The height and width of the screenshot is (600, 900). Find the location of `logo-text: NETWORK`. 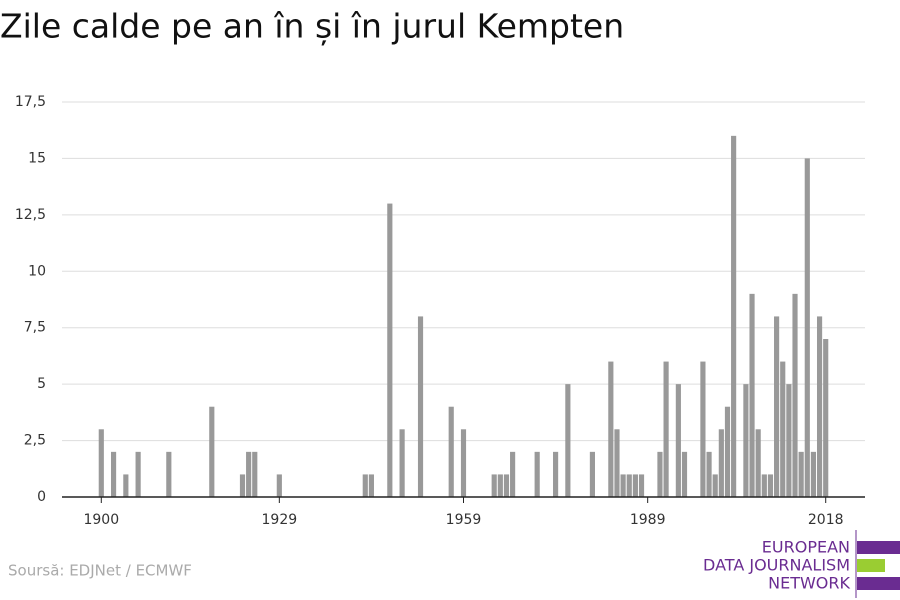

logo-text: NETWORK is located at coordinates (809, 583).